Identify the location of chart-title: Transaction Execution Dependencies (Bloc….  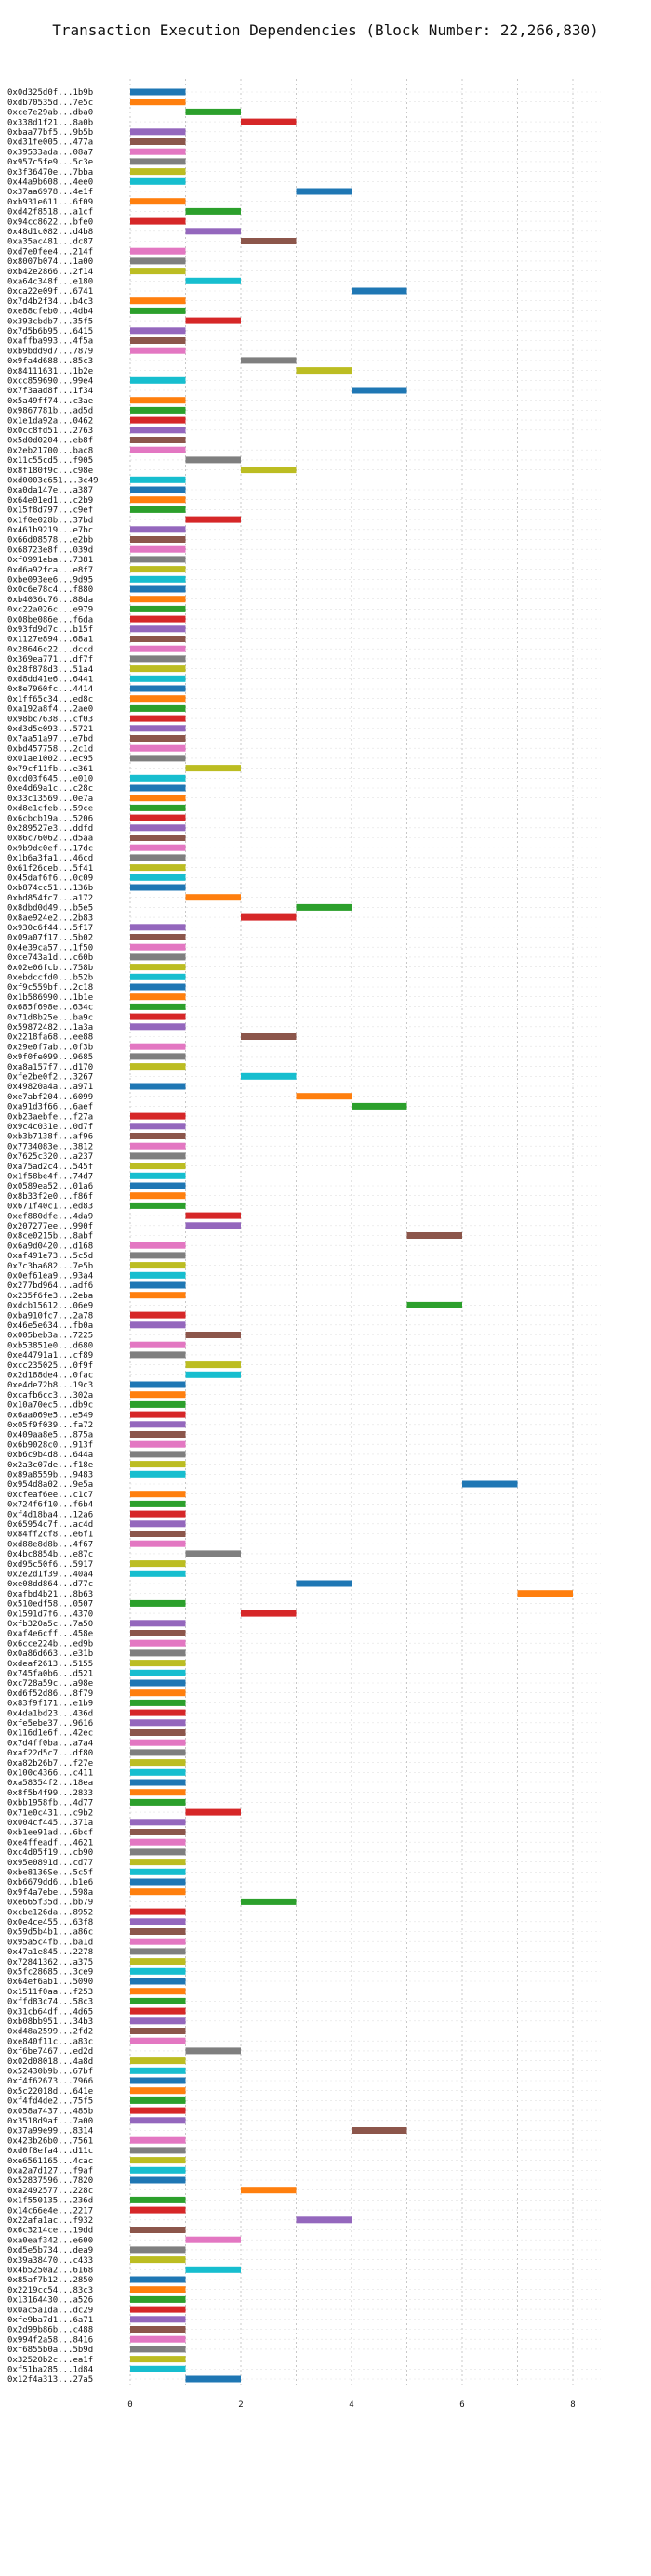
(325, 30).